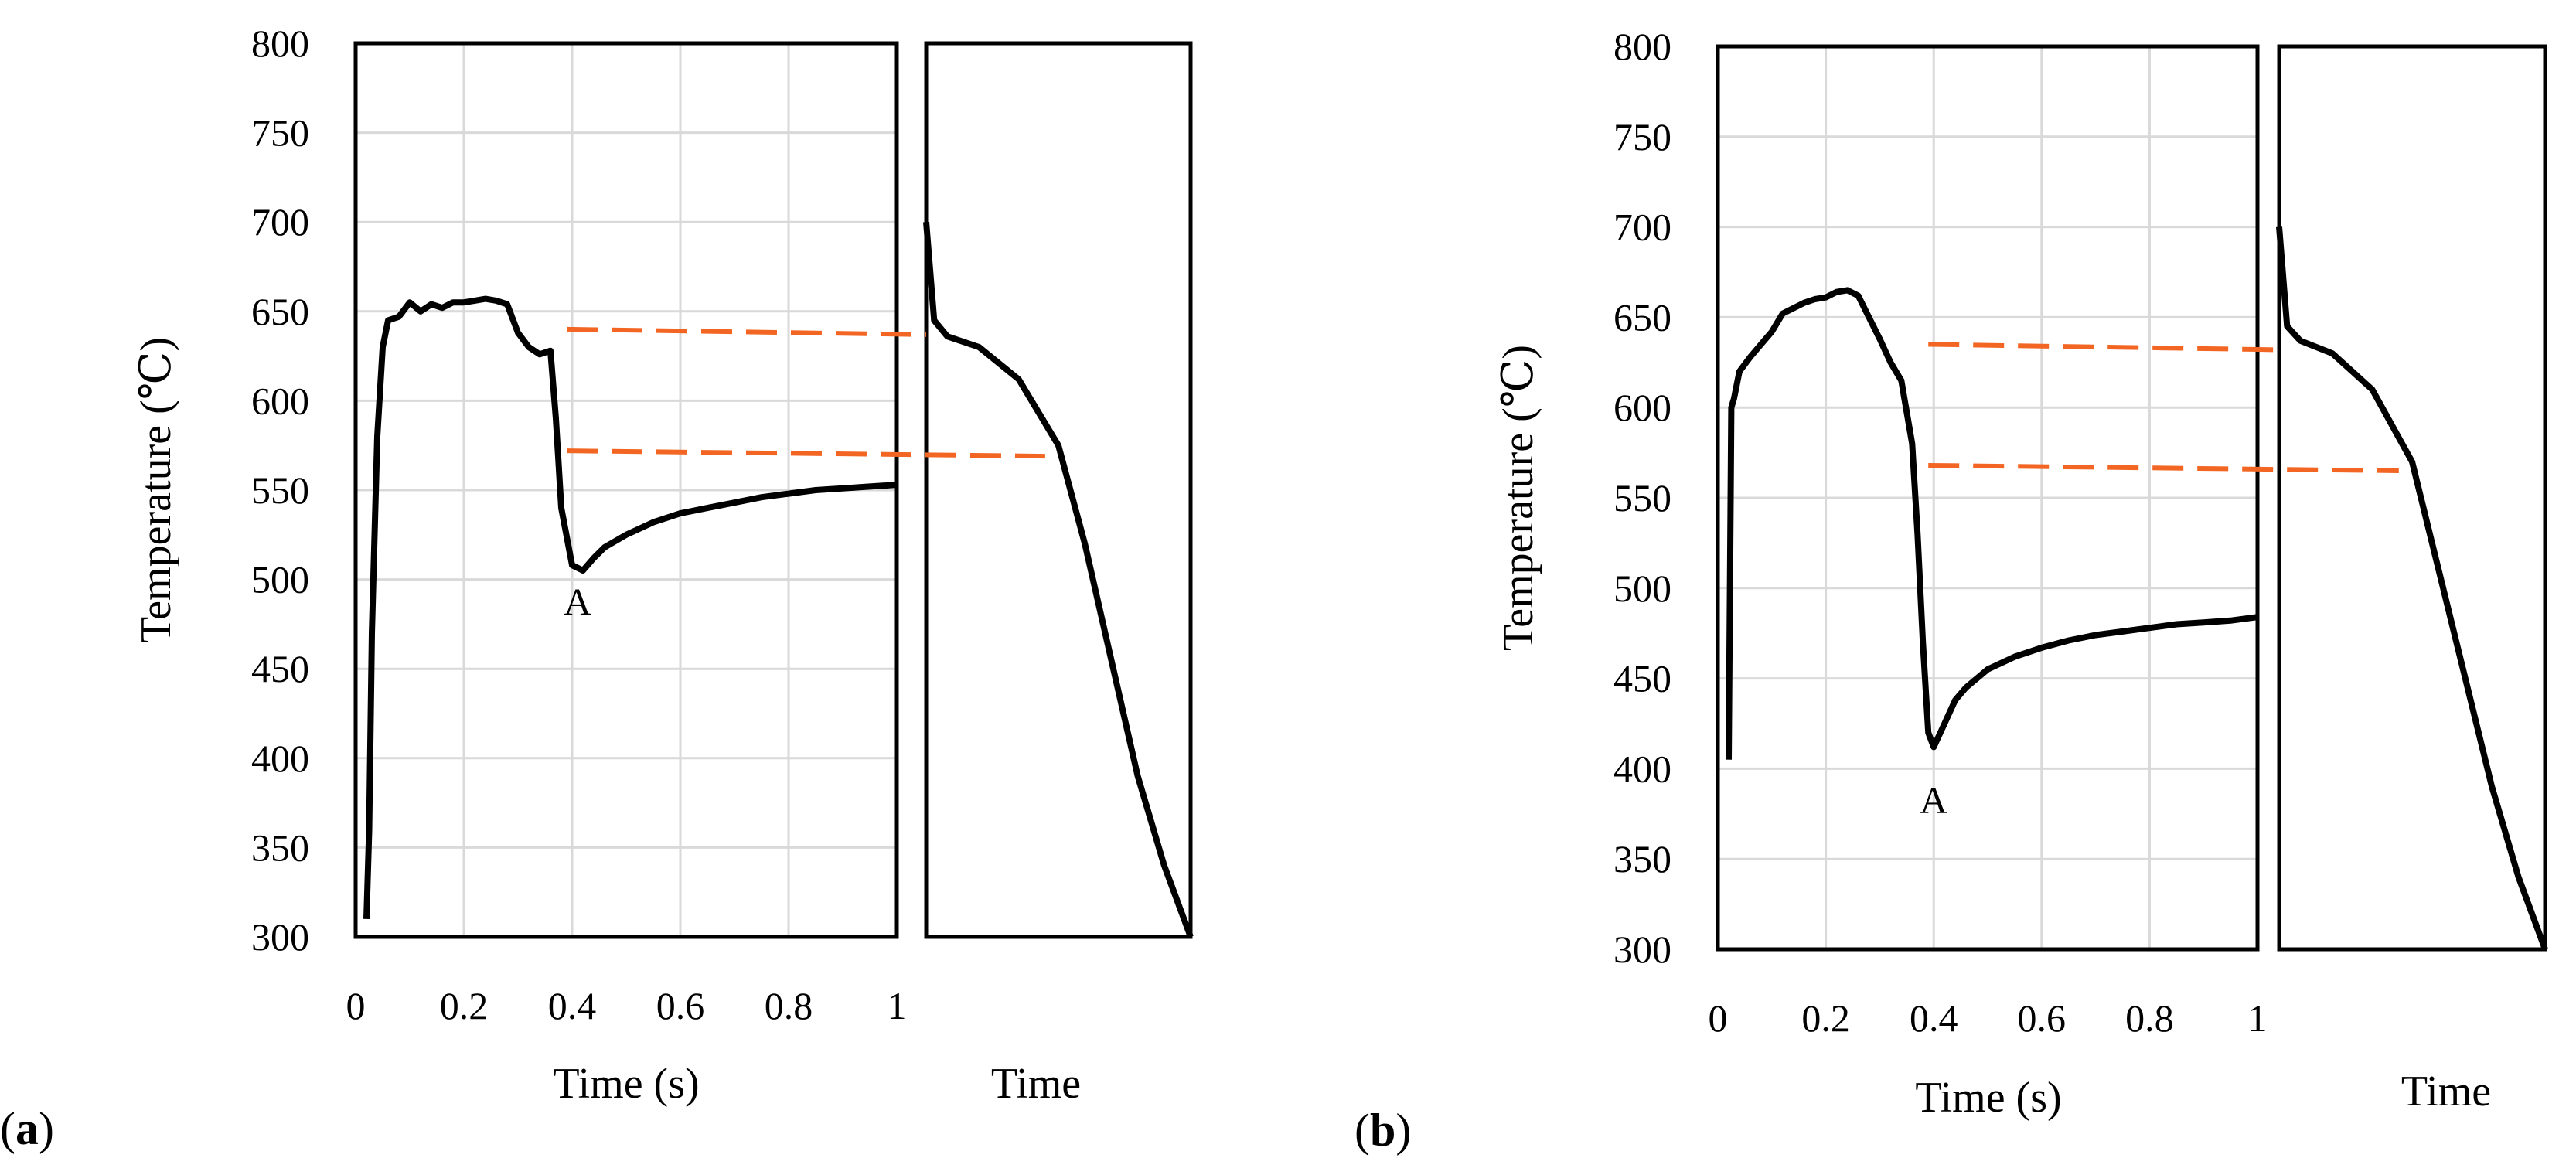 The width and height of the screenshot is (2576, 1175). I want to click on panel-label: (b), so click(1382, 1130).